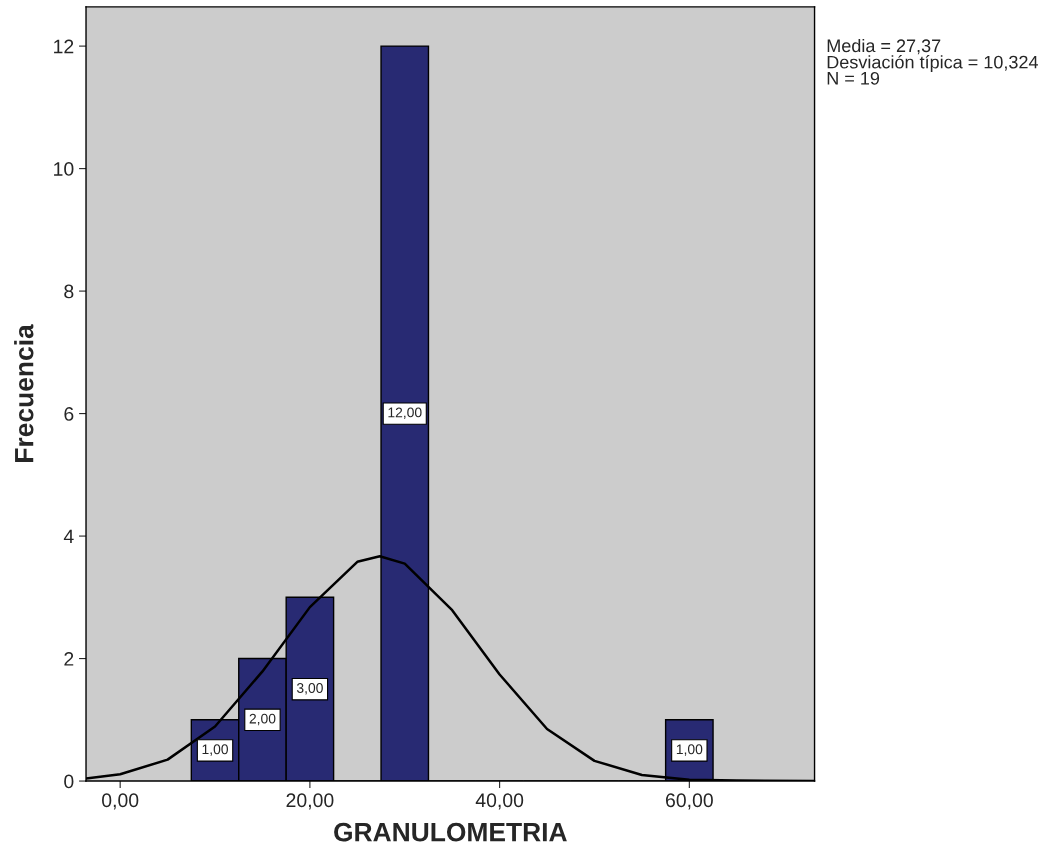 This screenshot has height=864, width=1062. Describe the element at coordinates (932, 64) in the screenshot. I see `text: Desviación típica = 10,324` at that location.